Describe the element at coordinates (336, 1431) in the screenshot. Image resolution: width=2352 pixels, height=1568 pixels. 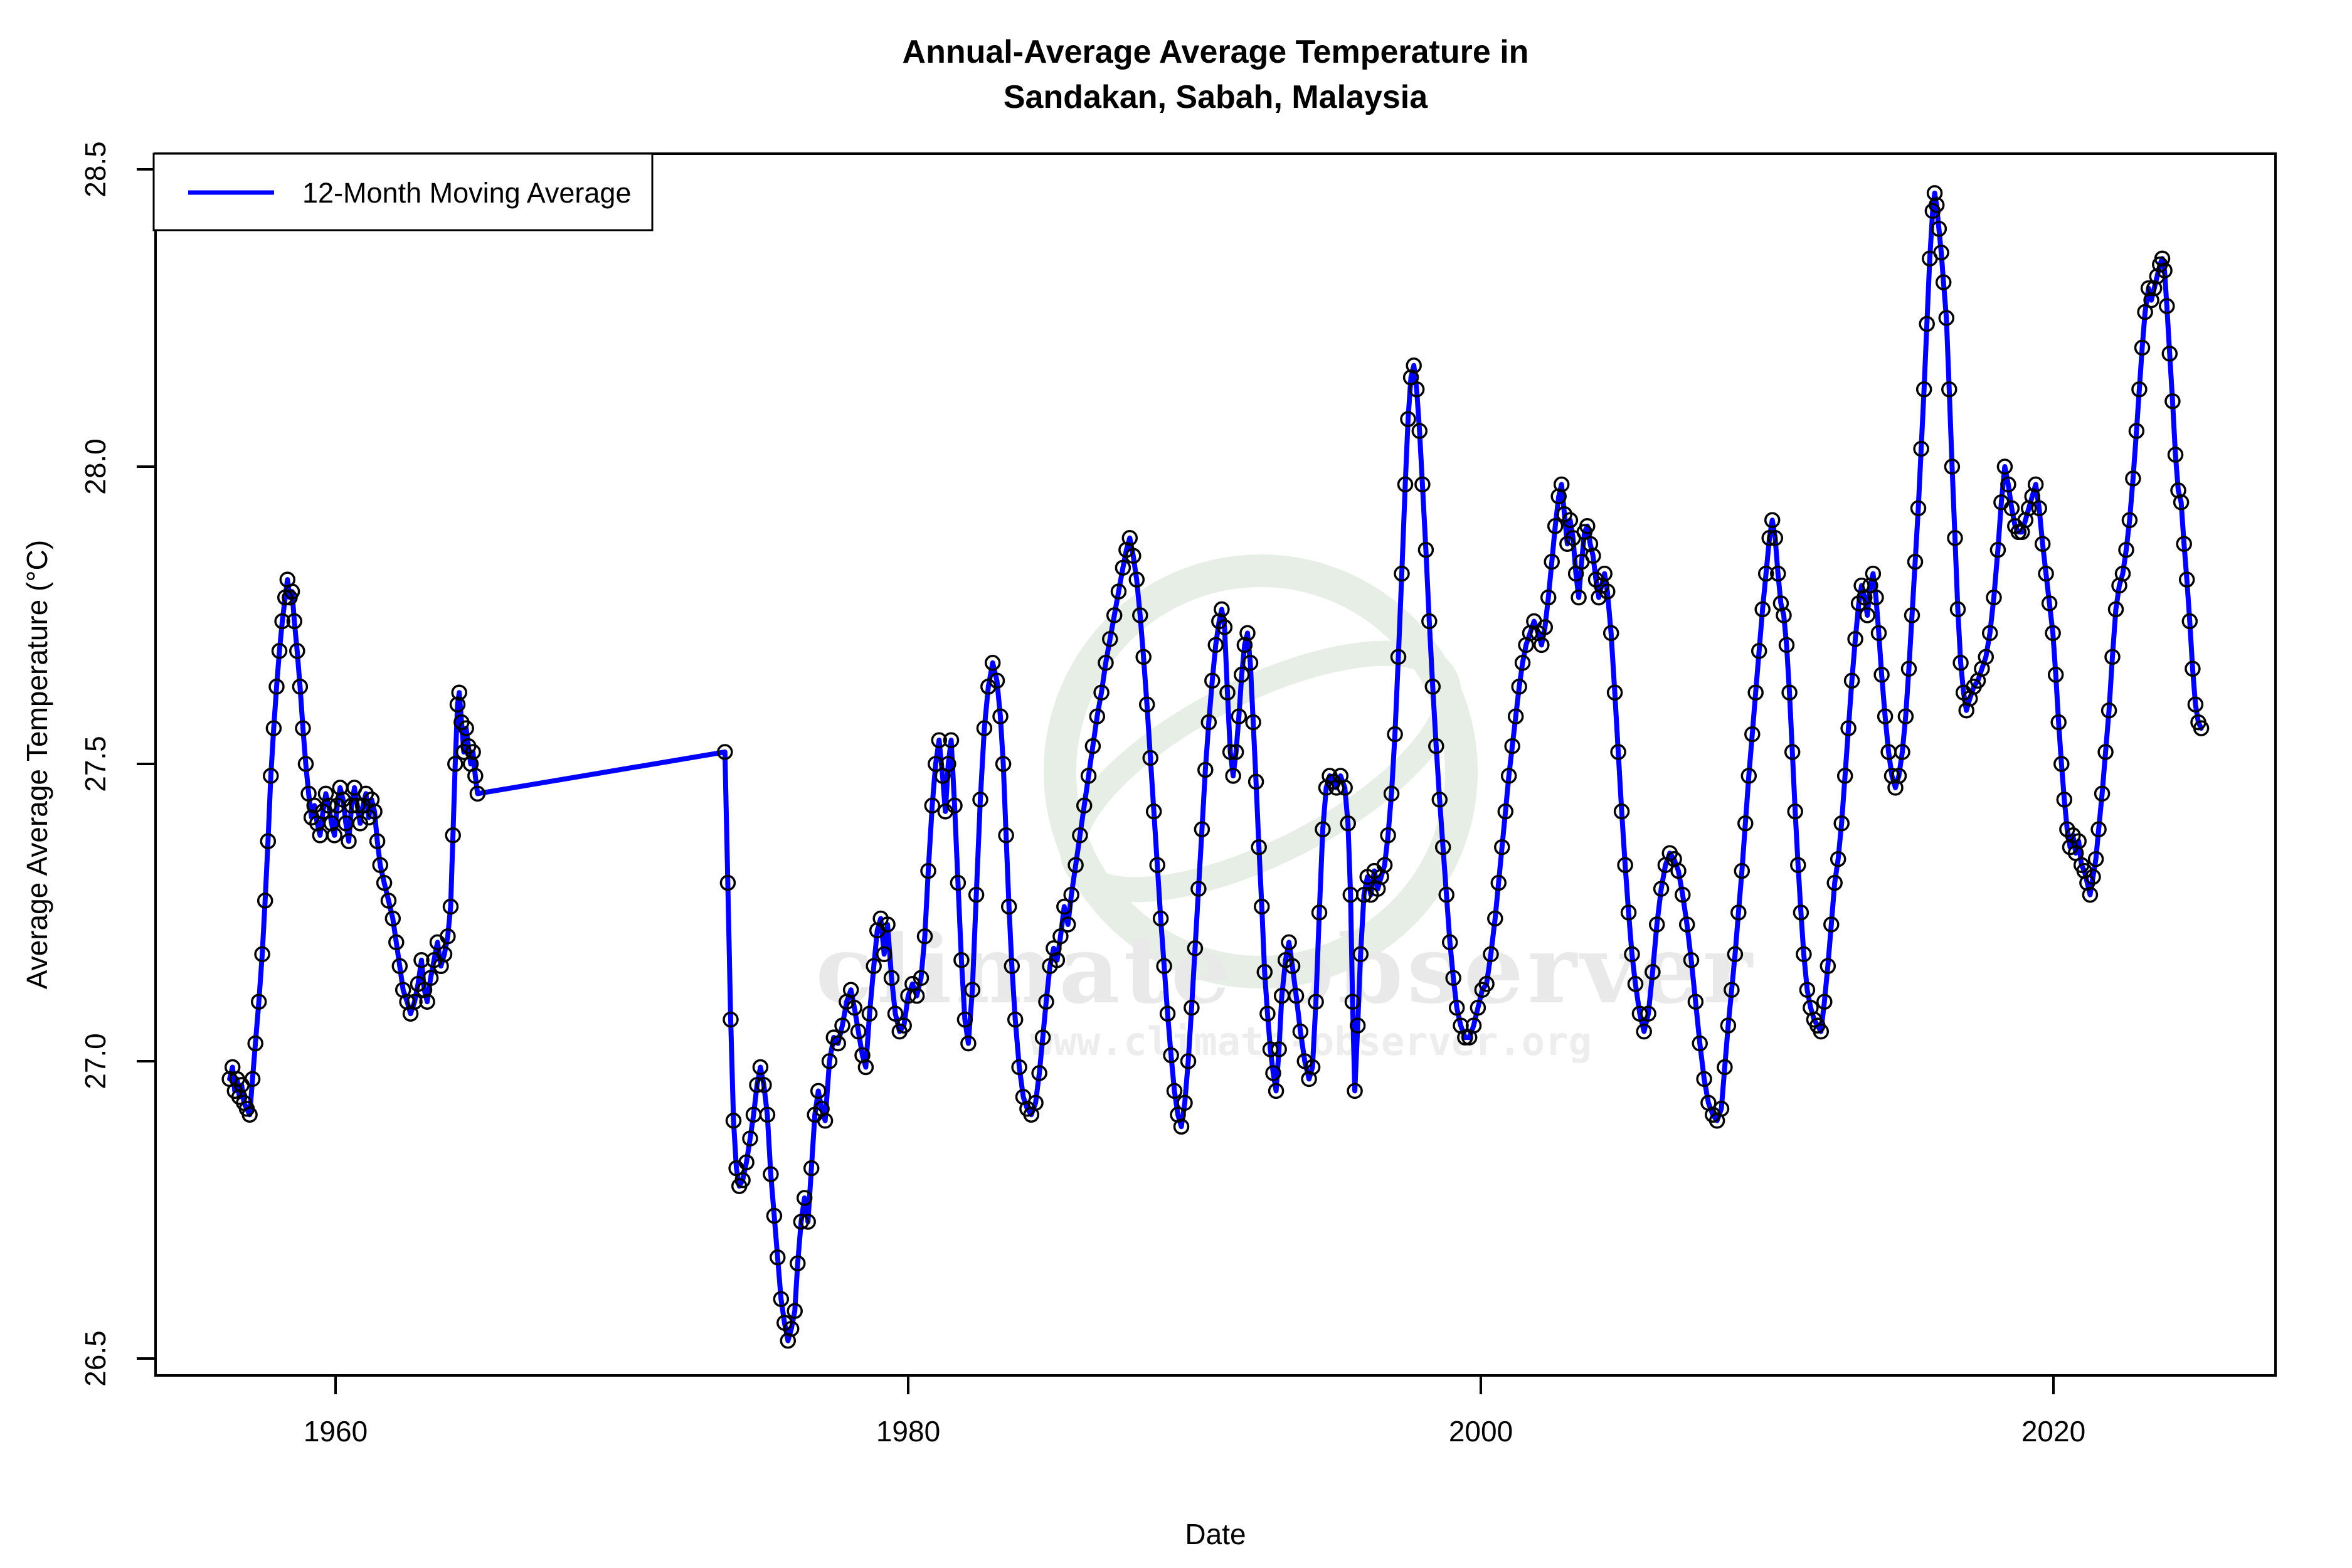
I see `x-tick-label: 1960` at that location.